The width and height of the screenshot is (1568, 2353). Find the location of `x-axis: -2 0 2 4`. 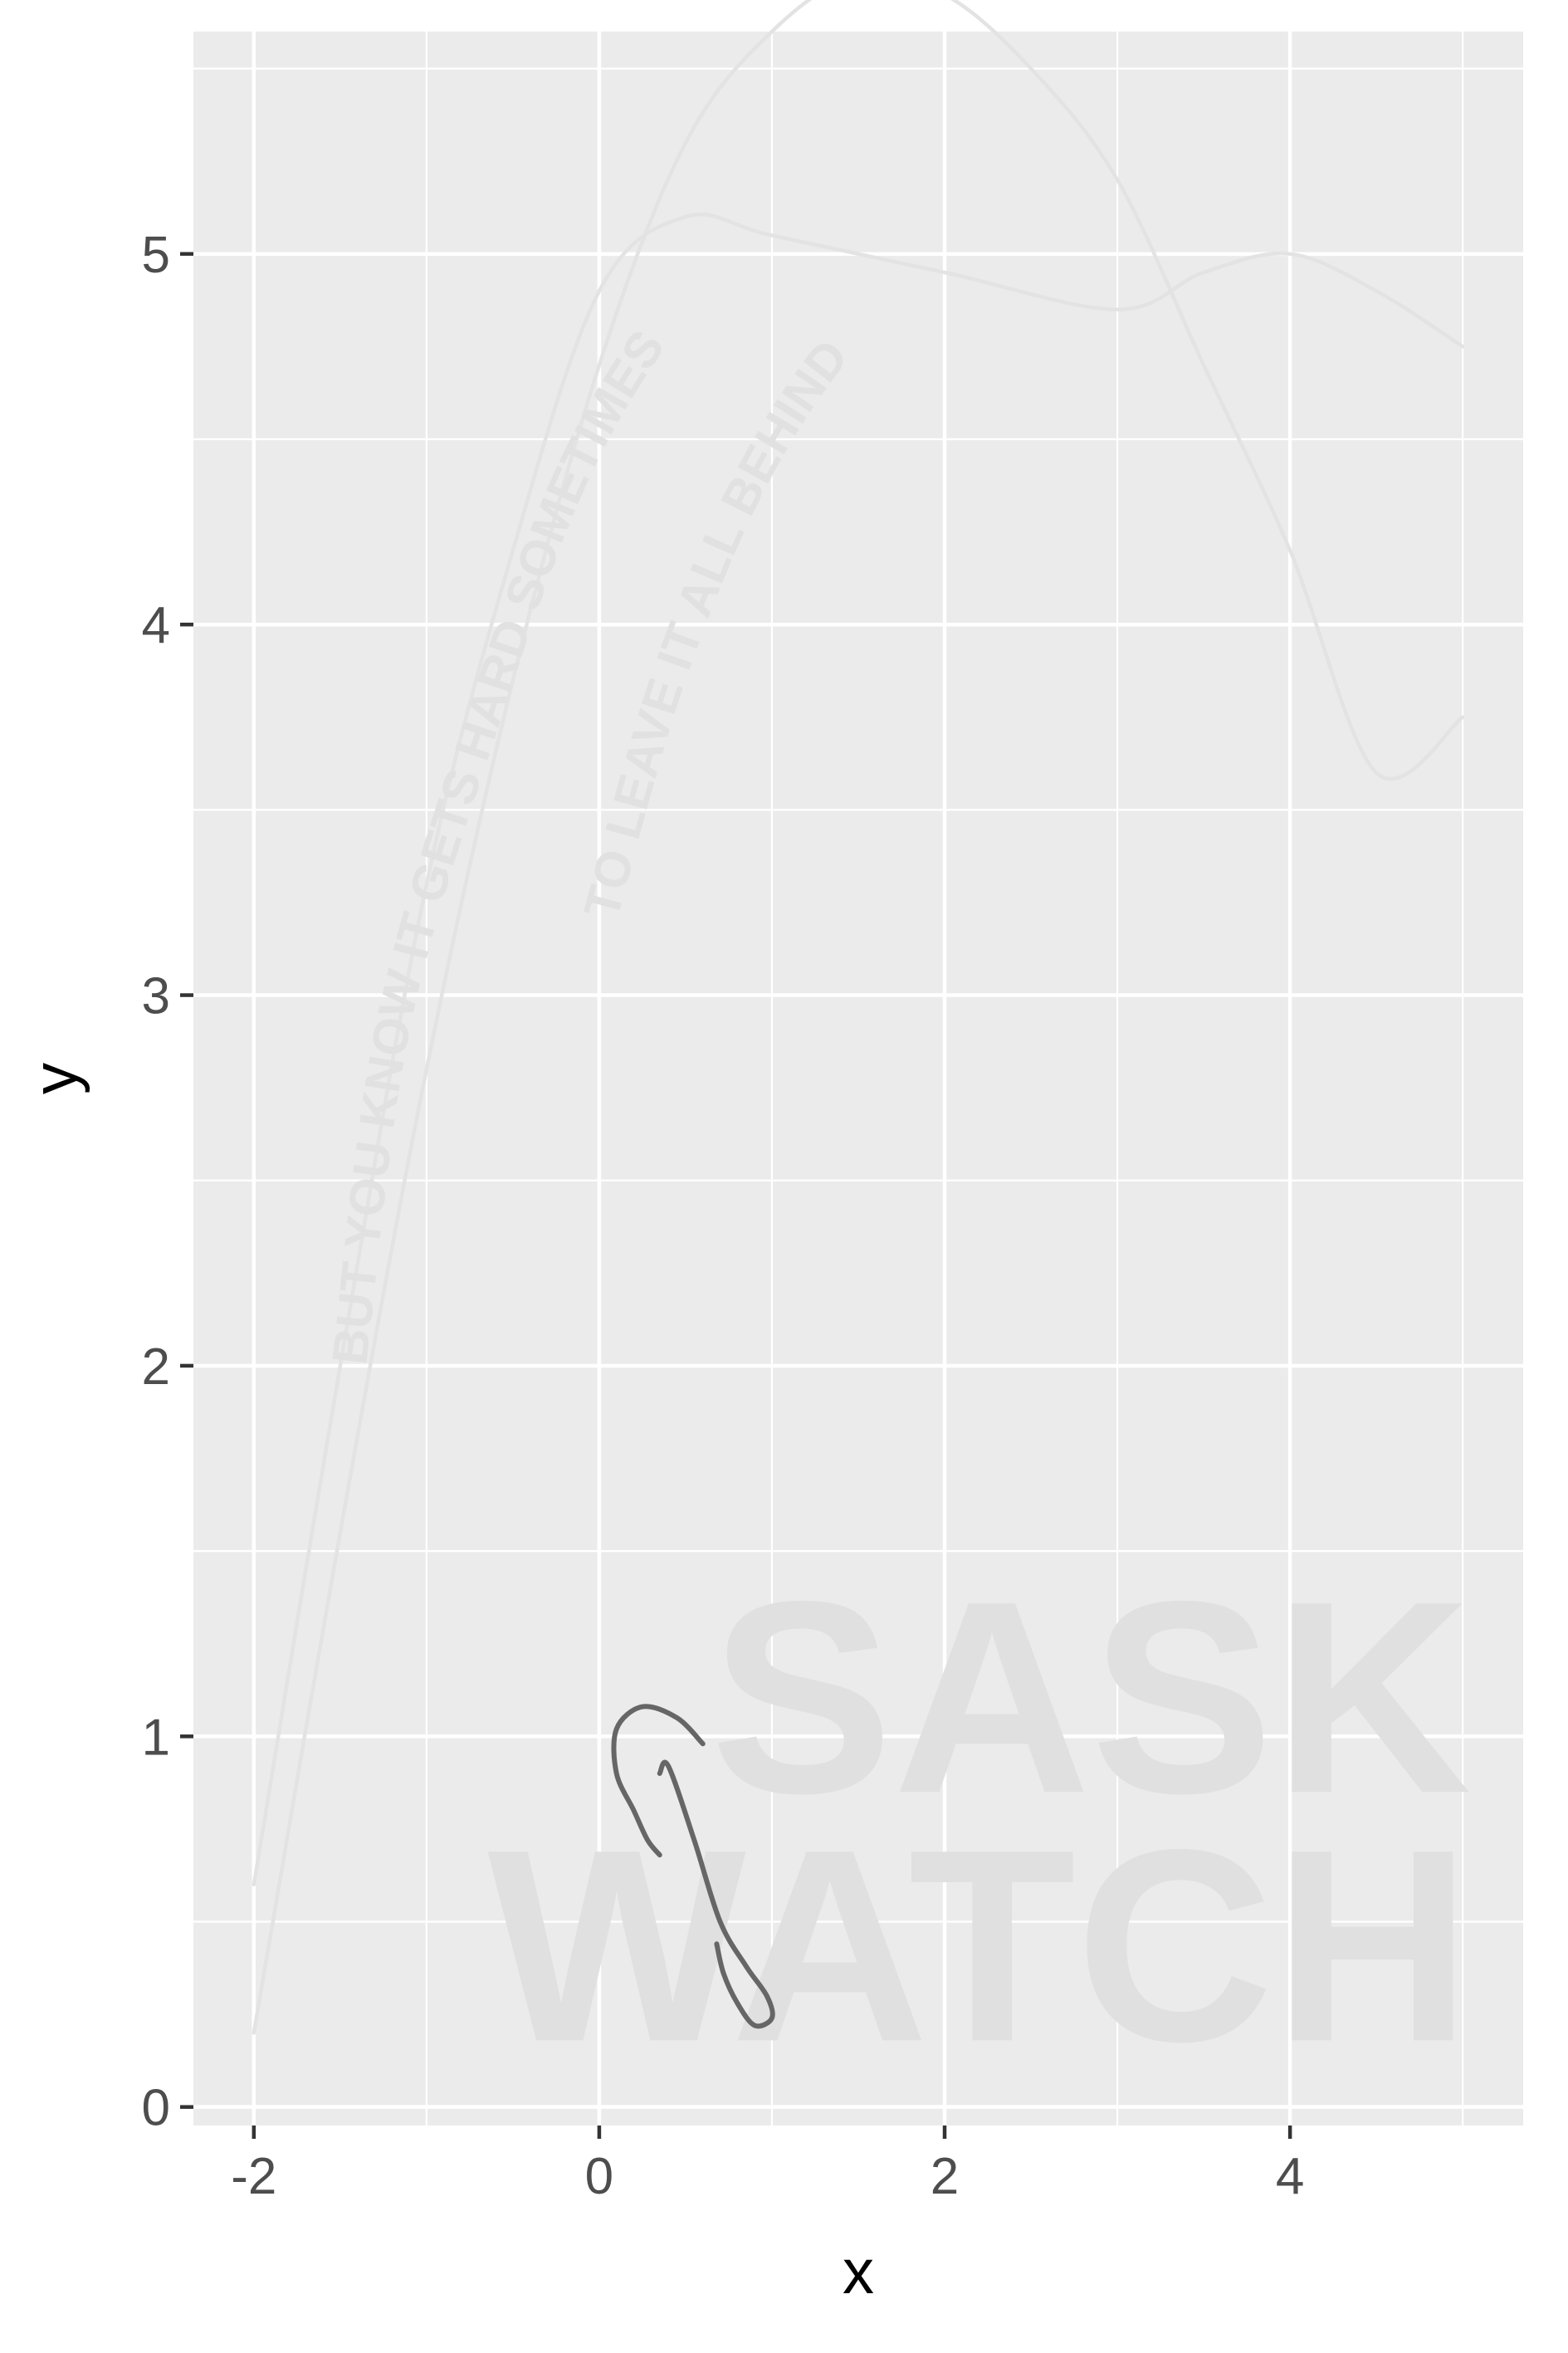

x-axis: -2 0 2 4 is located at coordinates (768, 2166).